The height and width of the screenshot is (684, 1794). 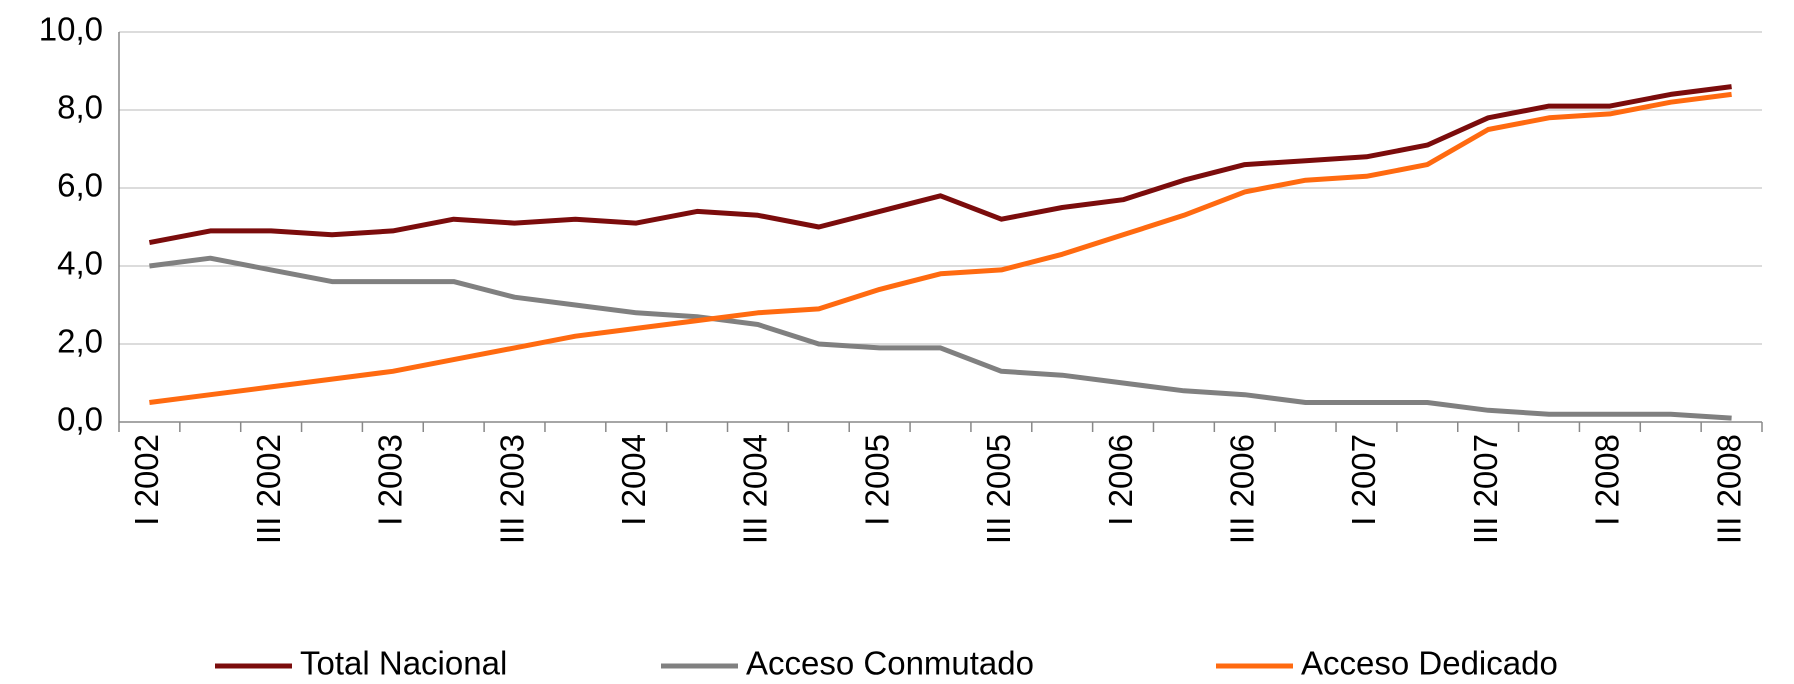 What do you see at coordinates (511, 489) in the screenshot?
I see `x-tick-label: III 2003` at bounding box center [511, 489].